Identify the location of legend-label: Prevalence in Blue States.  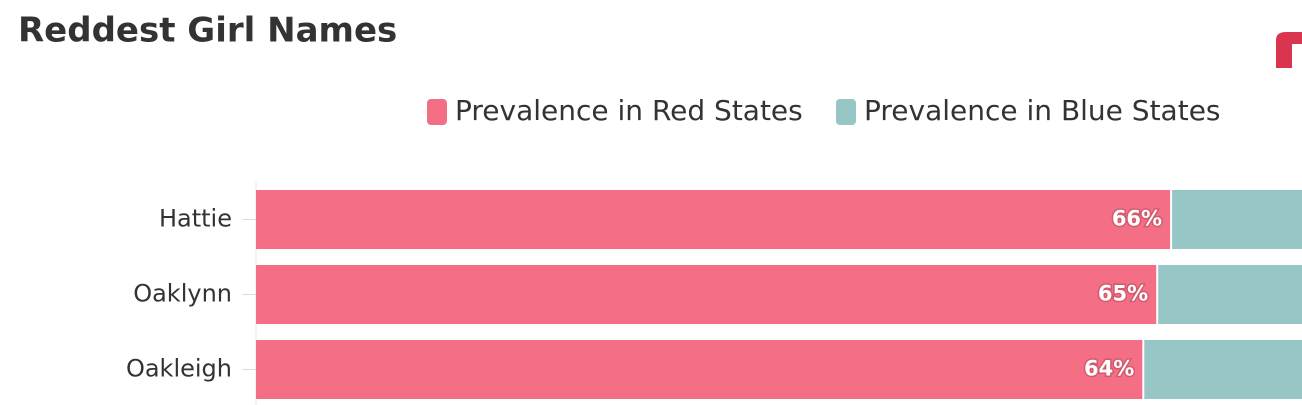
(1042, 110).